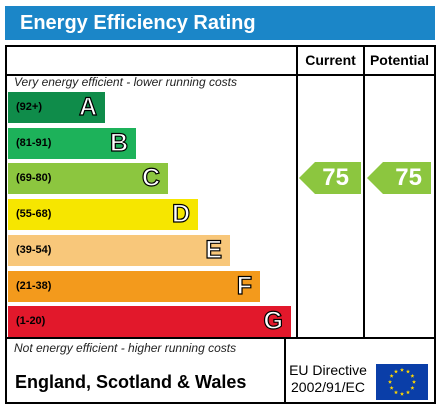 The height and width of the screenshot is (405, 441). What do you see at coordinates (399, 60) in the screenshot?
I see `potential-header: Potential` at bounding box center [399, 60].